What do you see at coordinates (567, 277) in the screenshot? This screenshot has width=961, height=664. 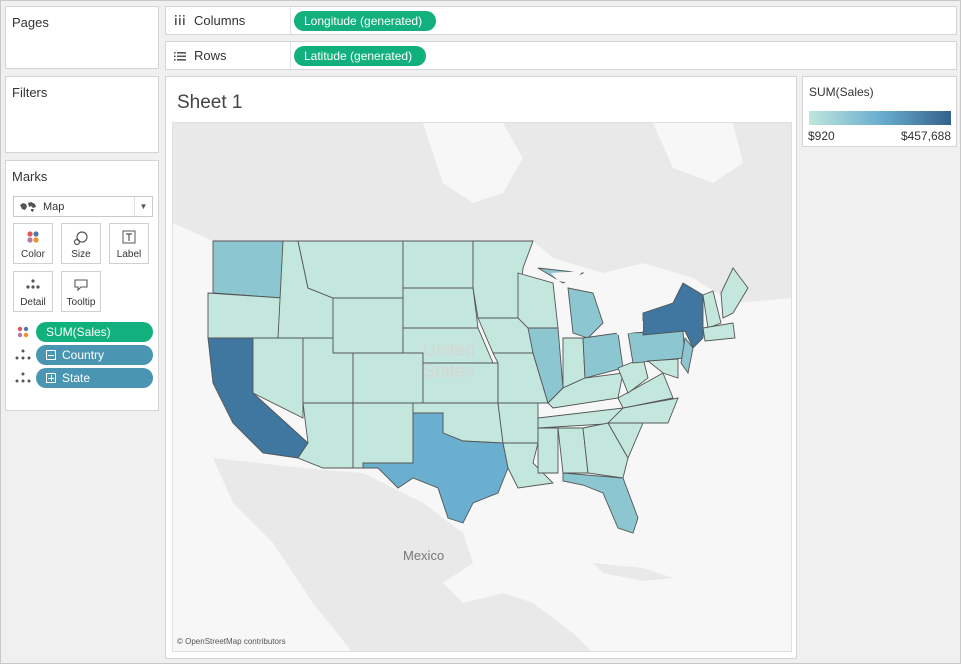 I see `lake-superior` at bounding box center [567, 277].